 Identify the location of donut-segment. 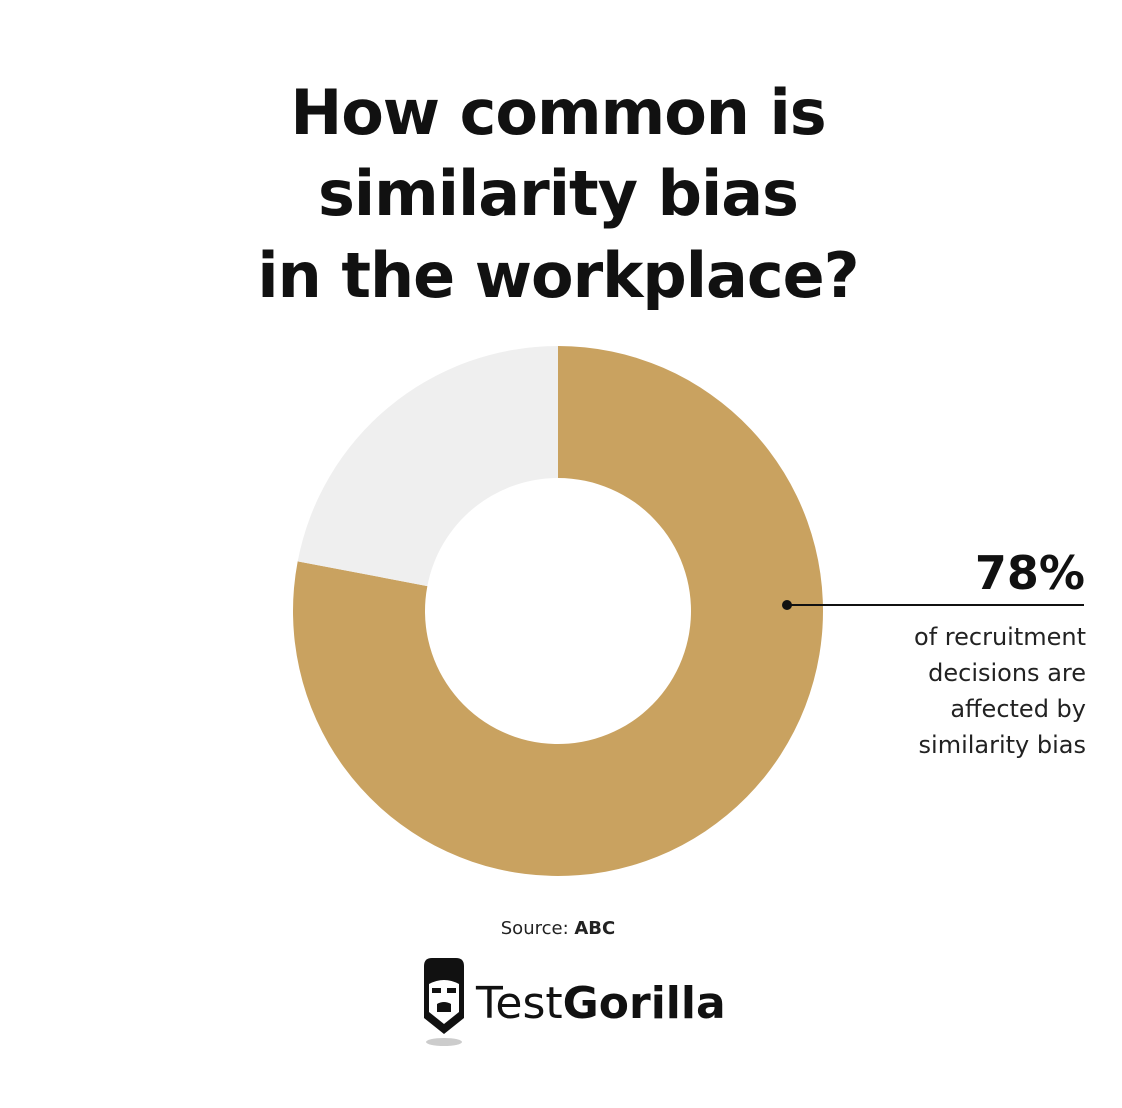
(427, 466).